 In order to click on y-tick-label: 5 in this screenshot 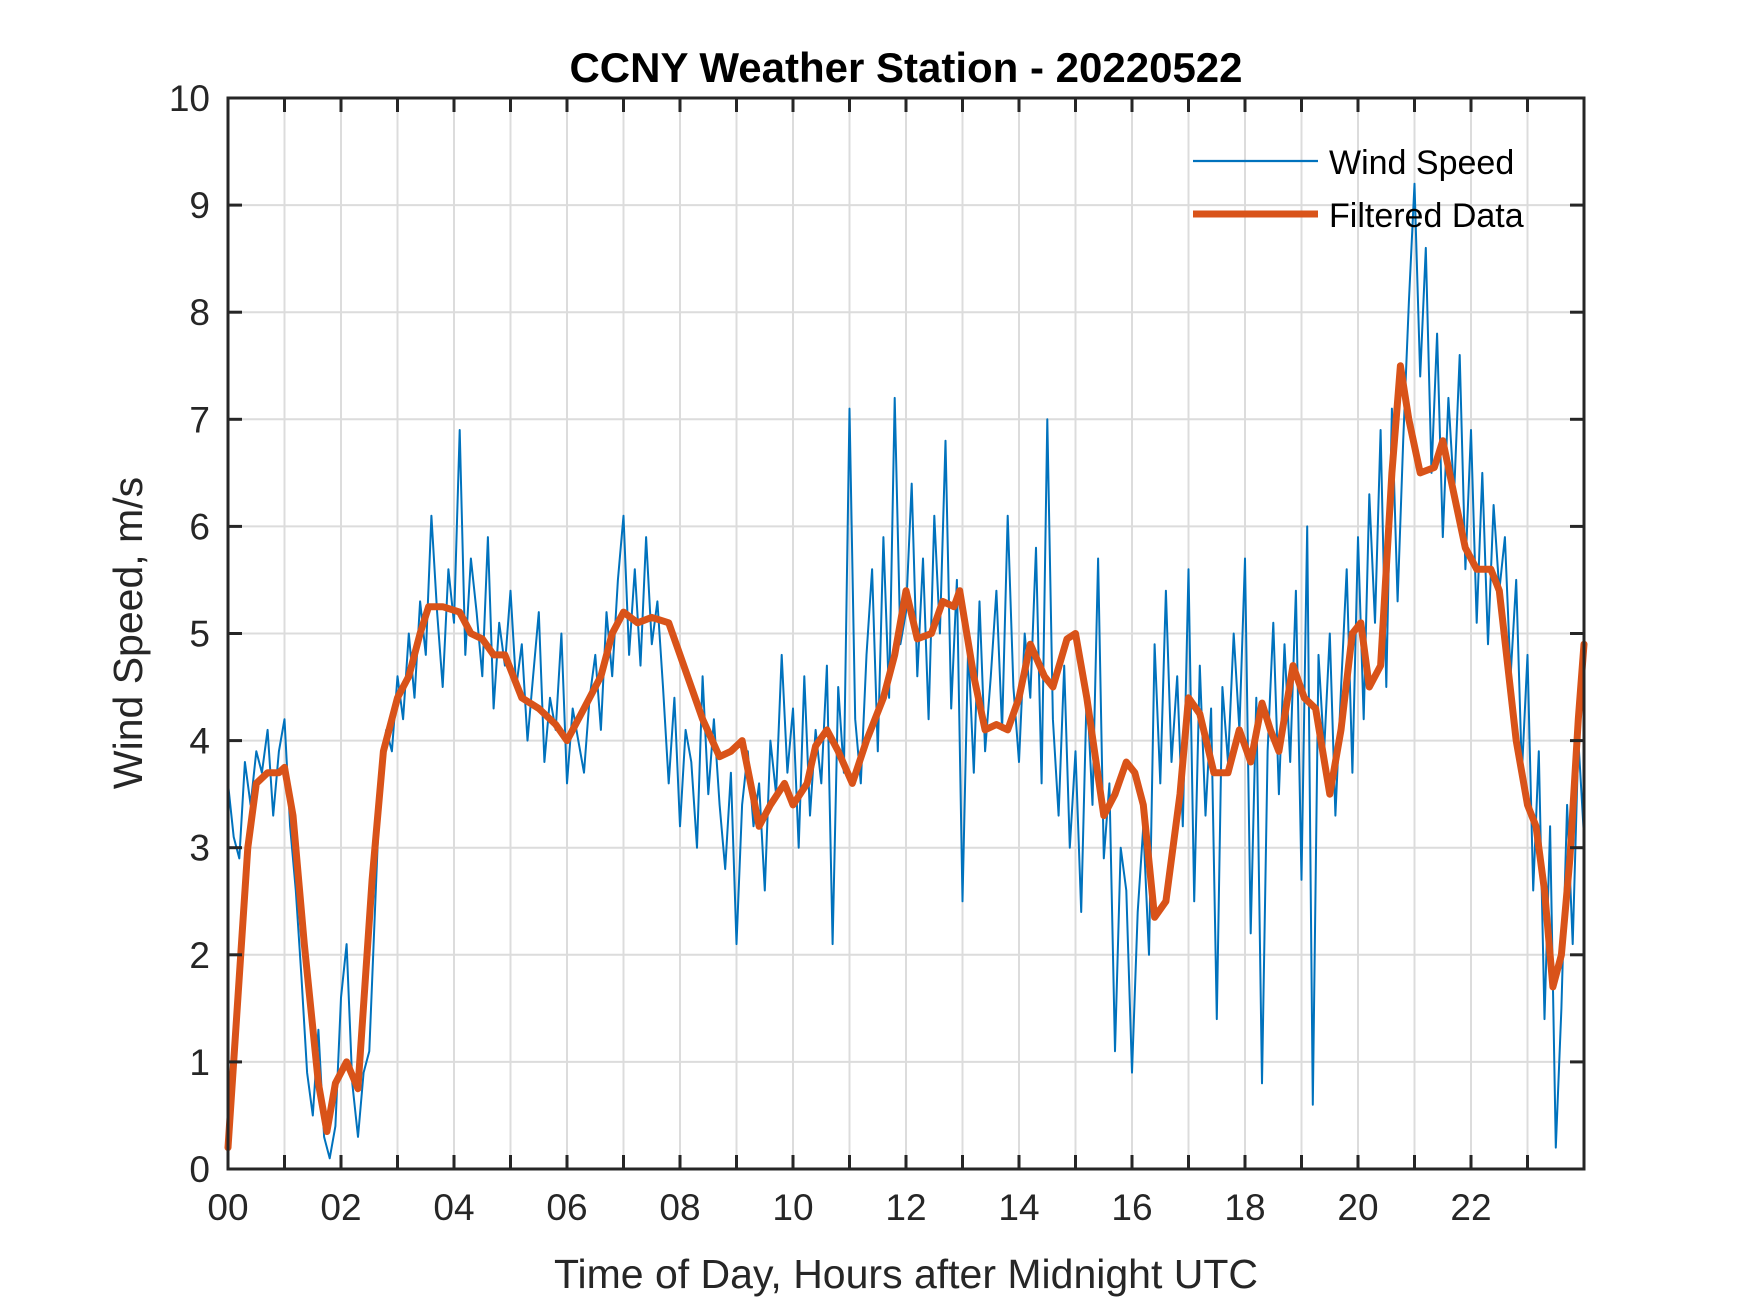, I will do `click(199, 634)`.